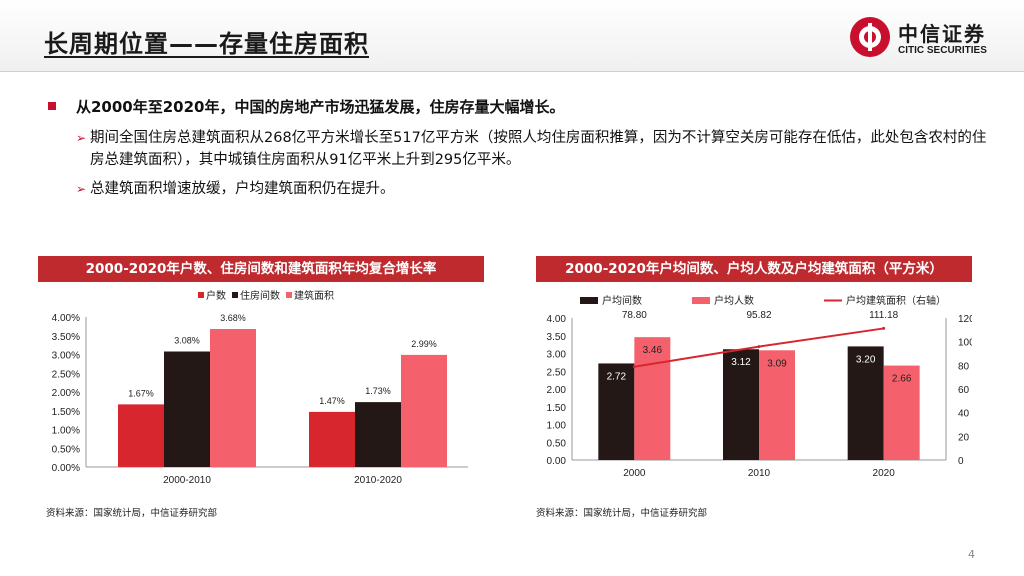  What do you see at coordinates (332, 401) in the screenshot?
I see `bar-data-label: 1.47%` at bounding box center [332, 401].